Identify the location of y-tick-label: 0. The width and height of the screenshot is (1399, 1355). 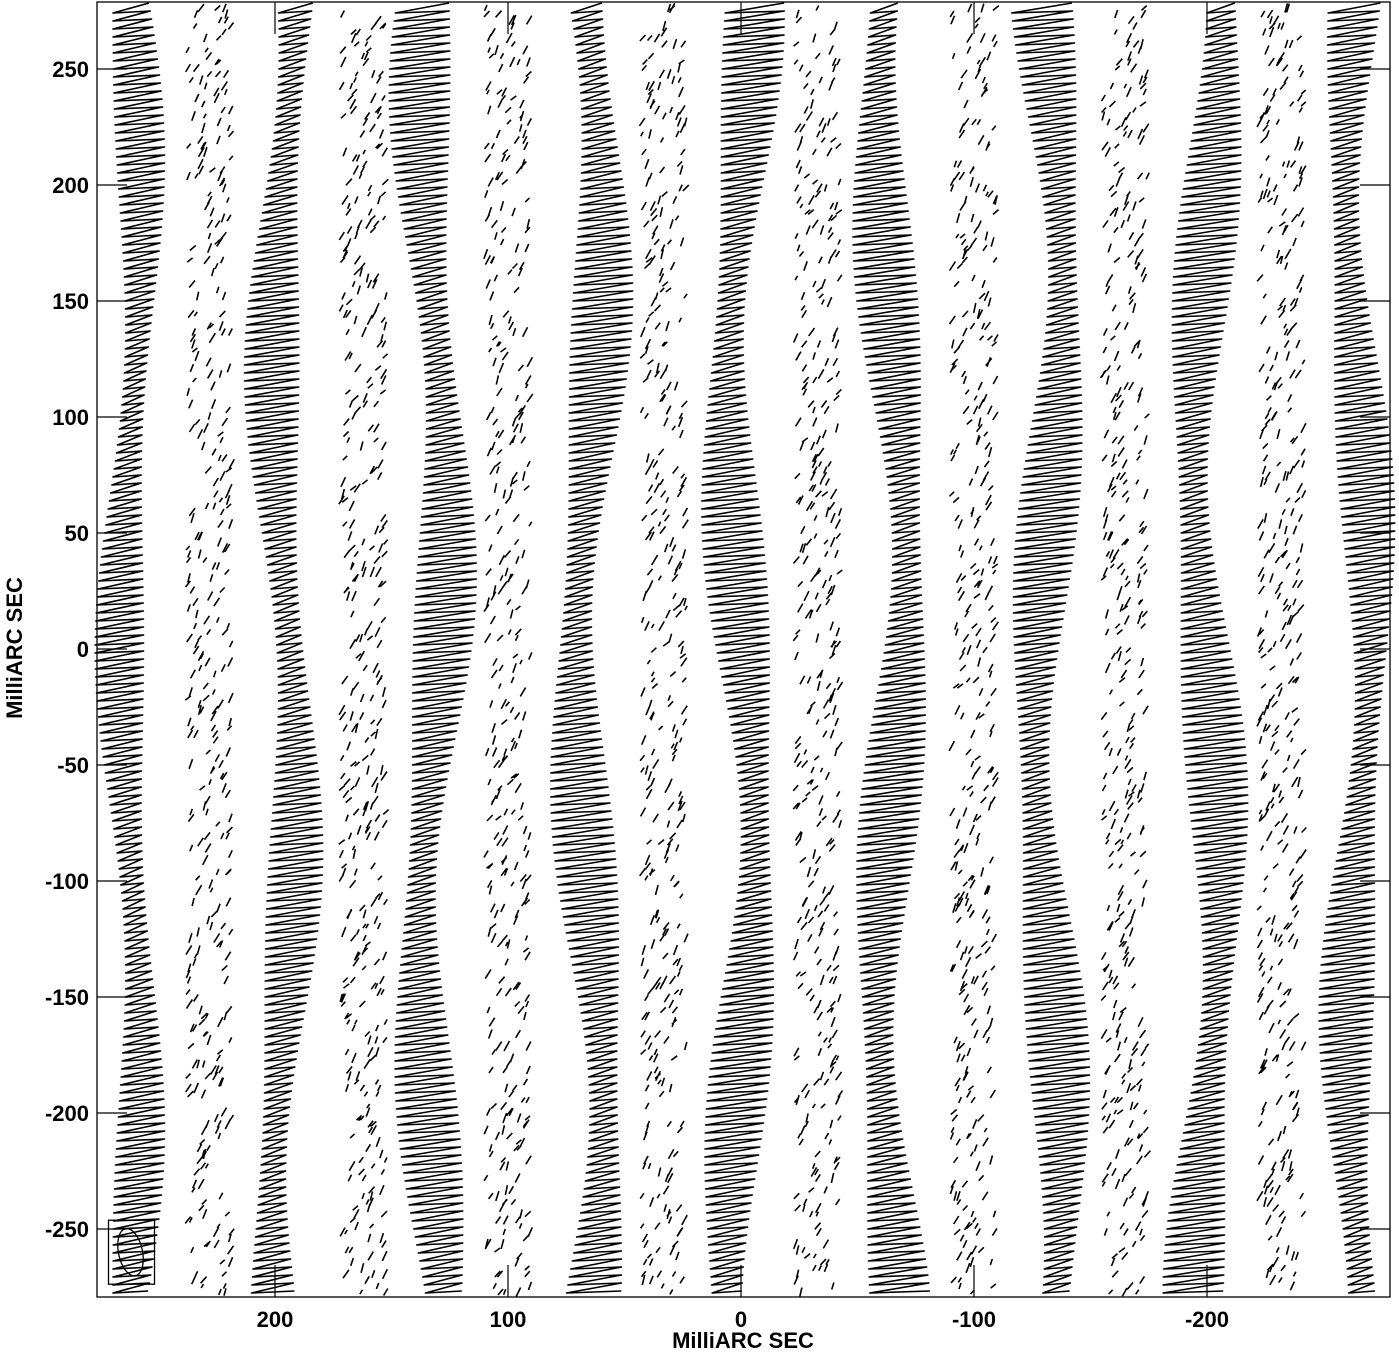
(83, 649).